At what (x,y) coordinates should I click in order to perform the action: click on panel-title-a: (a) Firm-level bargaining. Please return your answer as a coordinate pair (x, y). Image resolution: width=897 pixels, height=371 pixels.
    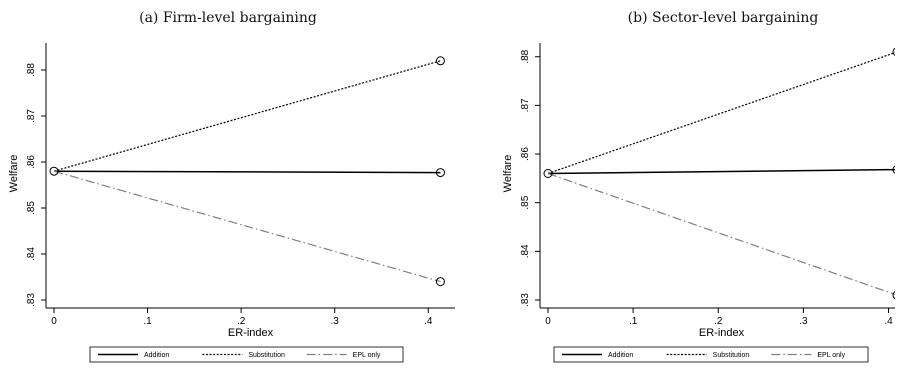
    Looking at the image, I should click on (228, 18).